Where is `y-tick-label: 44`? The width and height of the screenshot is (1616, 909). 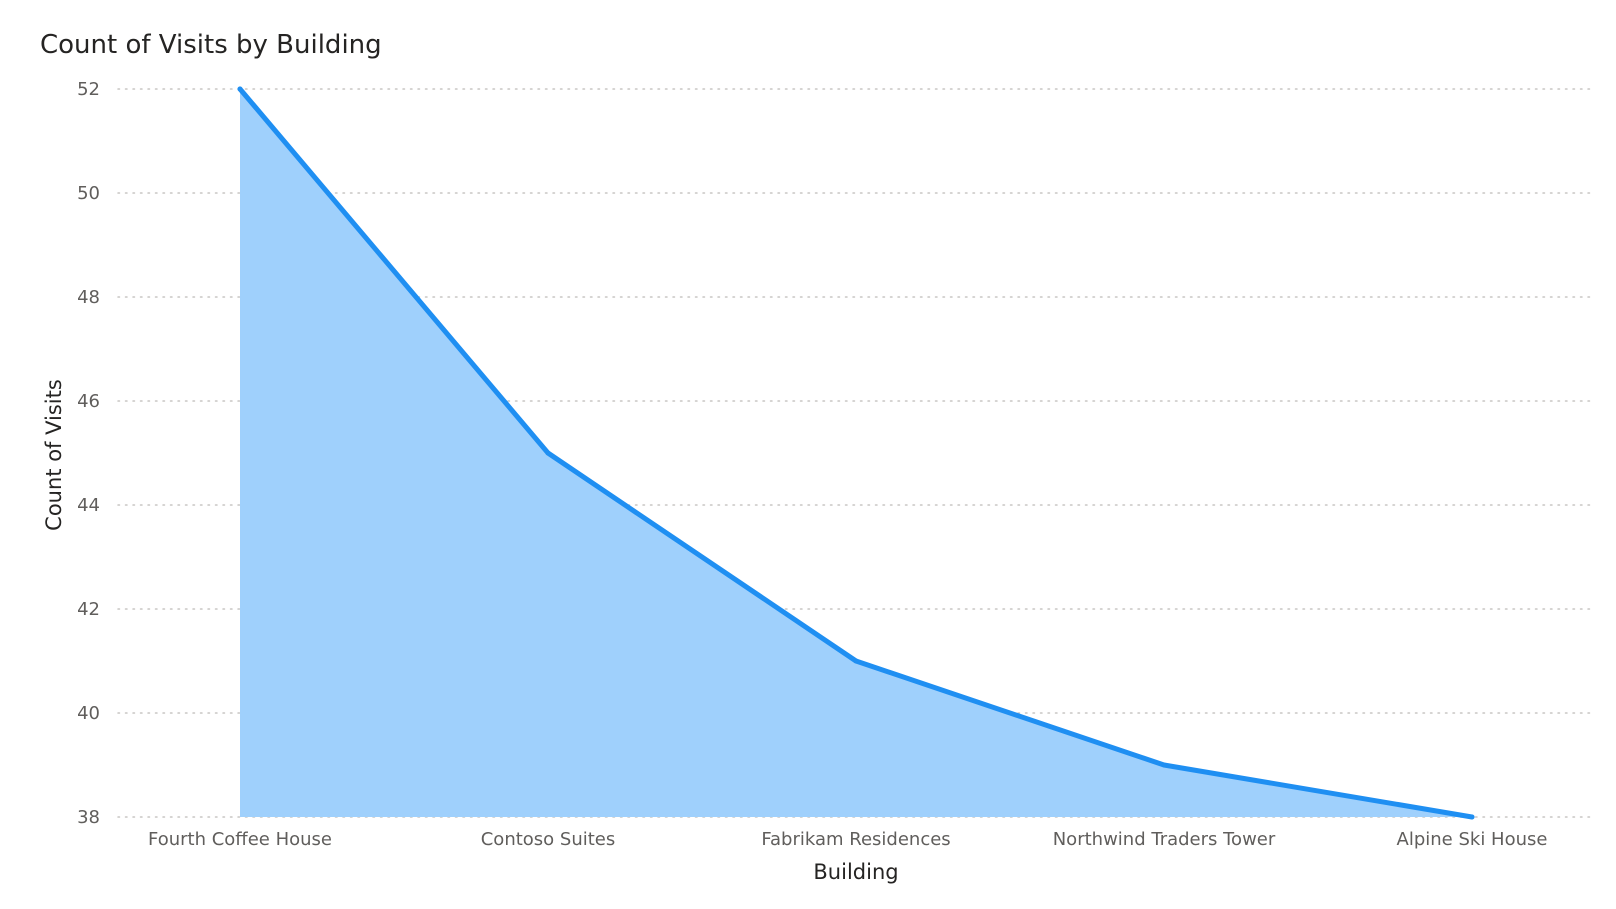 y-tick-label: 44 is located at coordinates (88, 505).